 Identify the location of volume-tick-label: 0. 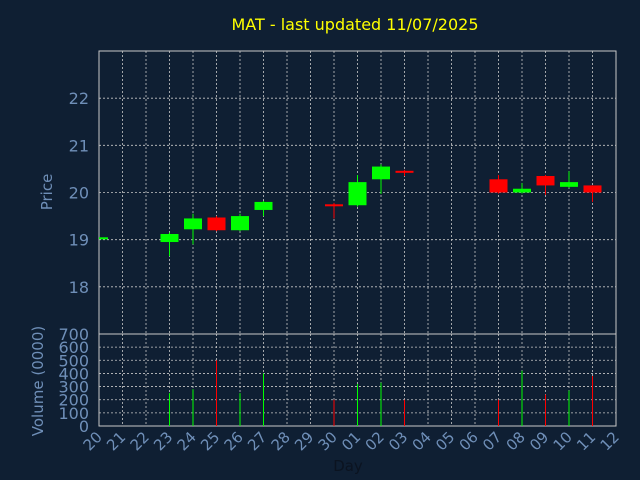
(84, 426).